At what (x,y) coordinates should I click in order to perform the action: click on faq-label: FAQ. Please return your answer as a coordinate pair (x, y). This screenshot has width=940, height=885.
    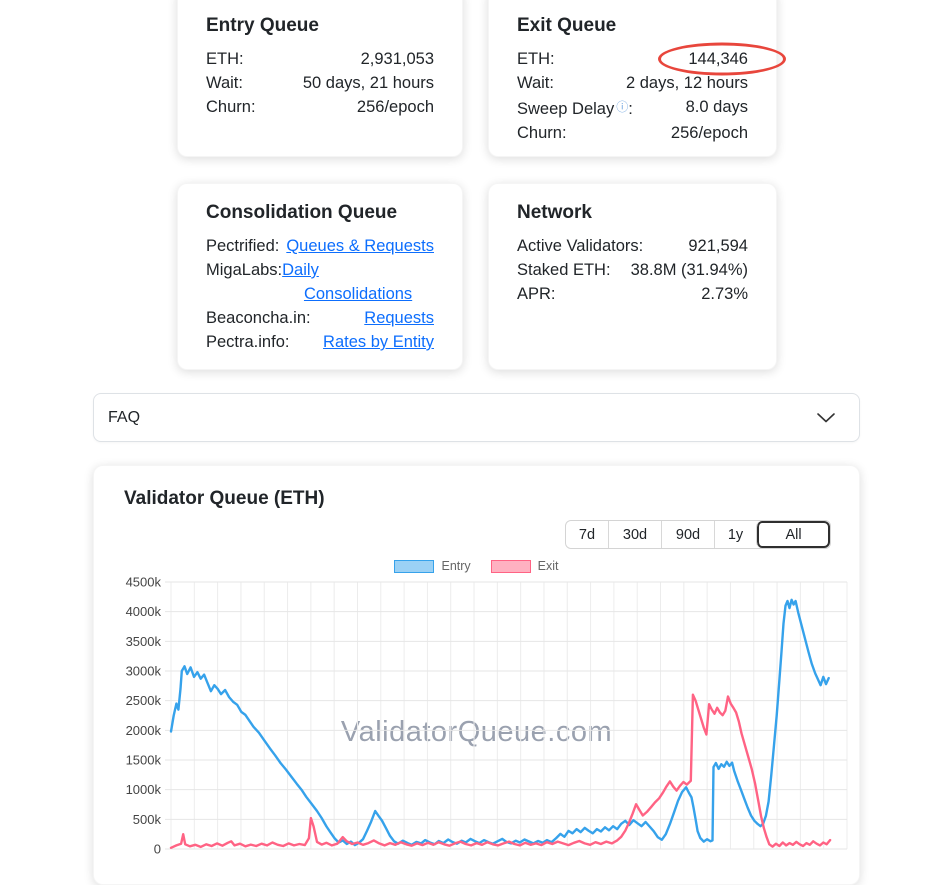
    Looking at the image, I should click on (124, 417).